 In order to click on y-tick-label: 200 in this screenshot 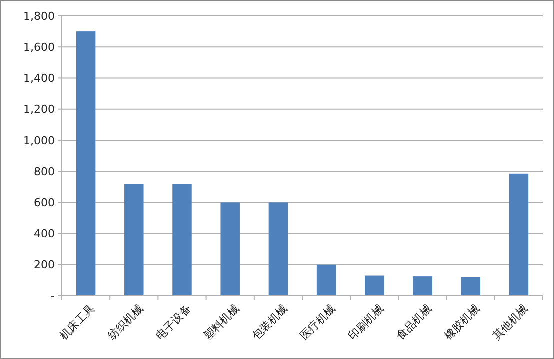, I will do `click(44, 265)`.